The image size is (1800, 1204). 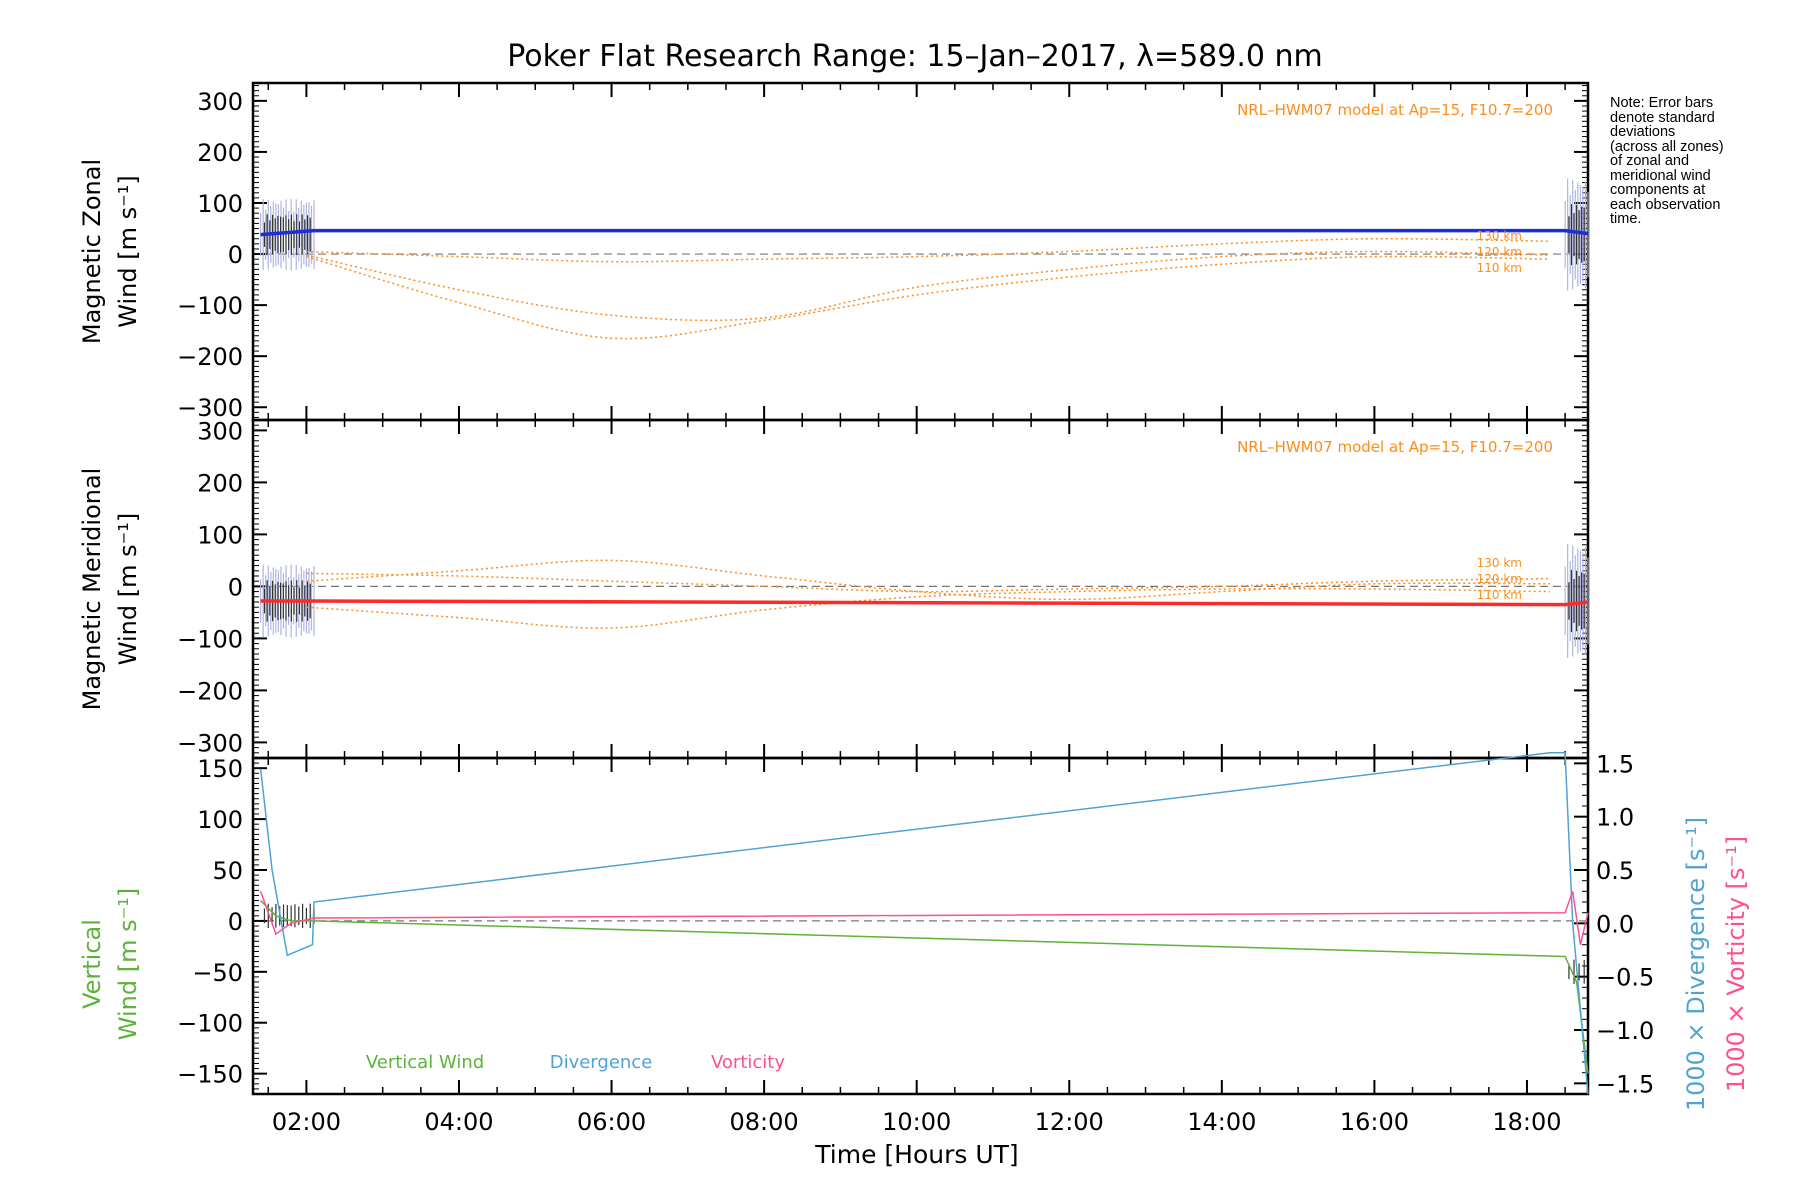 I want to click on legend-item: Divergence, so click(x=601, y=1062).